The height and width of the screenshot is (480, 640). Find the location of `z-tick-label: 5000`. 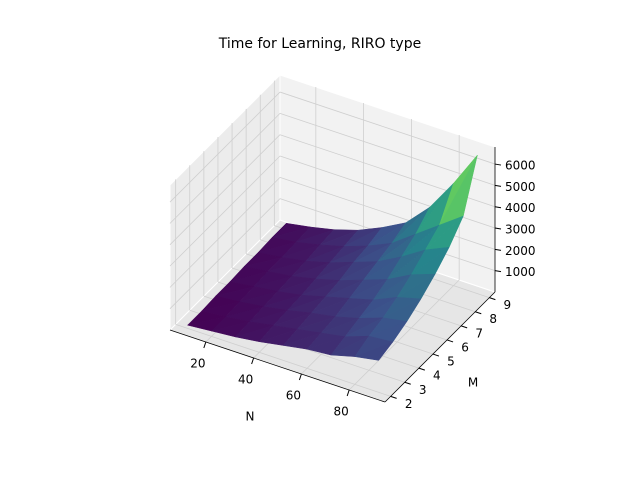

z-tick-label: 5000 is located at coordinates (520, 187).